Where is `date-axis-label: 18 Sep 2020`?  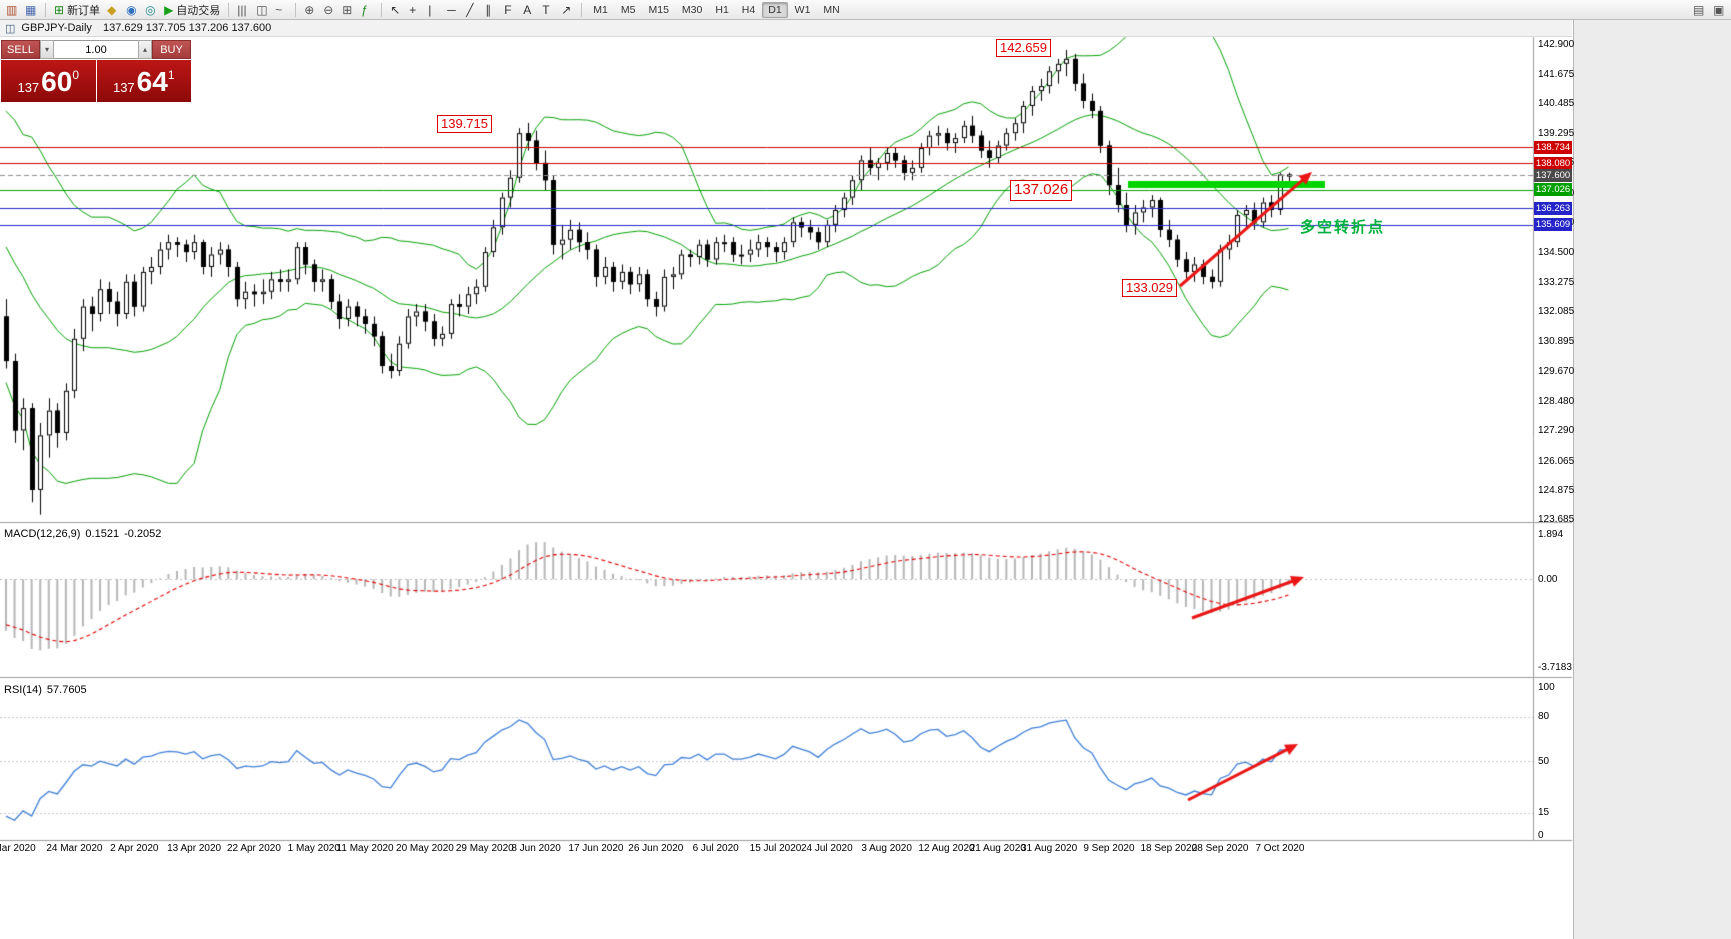 date-axis-label: 18 Sep 2020 is located at coordinates (1169, 848).